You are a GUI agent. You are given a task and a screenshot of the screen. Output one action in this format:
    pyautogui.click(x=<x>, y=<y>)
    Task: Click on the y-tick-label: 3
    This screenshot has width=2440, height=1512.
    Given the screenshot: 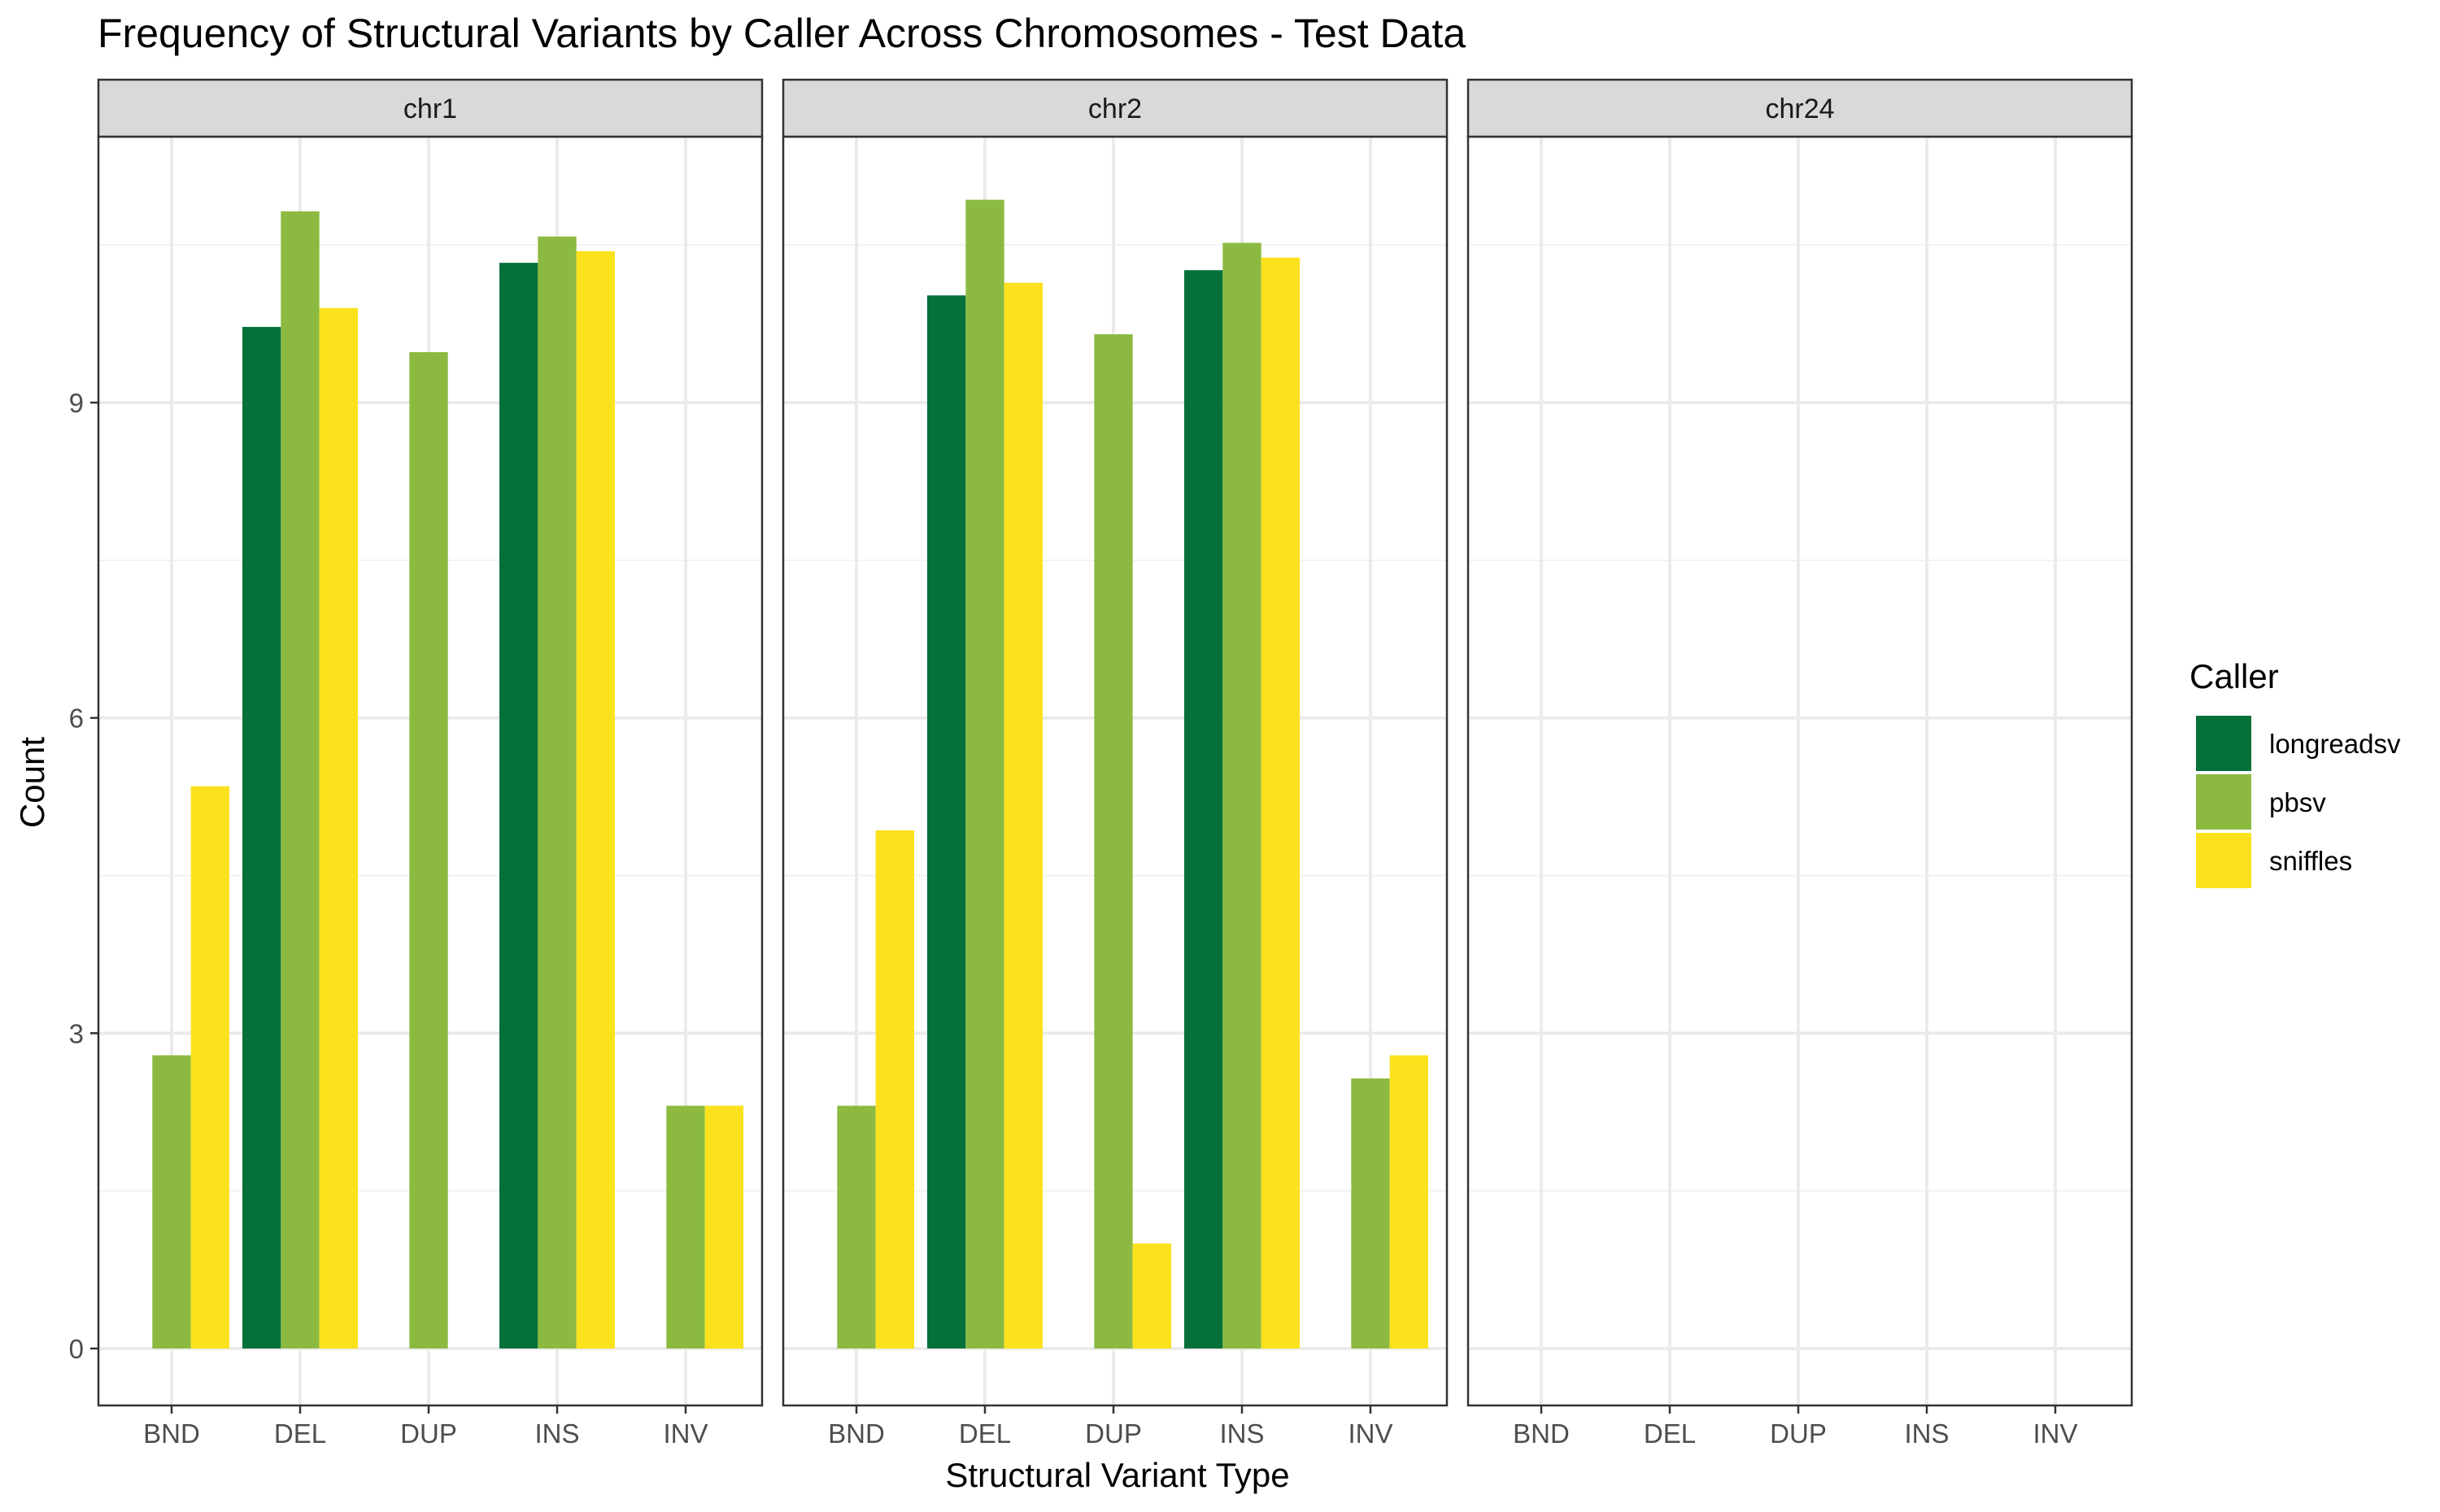 What is the action you would take?
    pyautogui.click(x=76, y=1033)
    